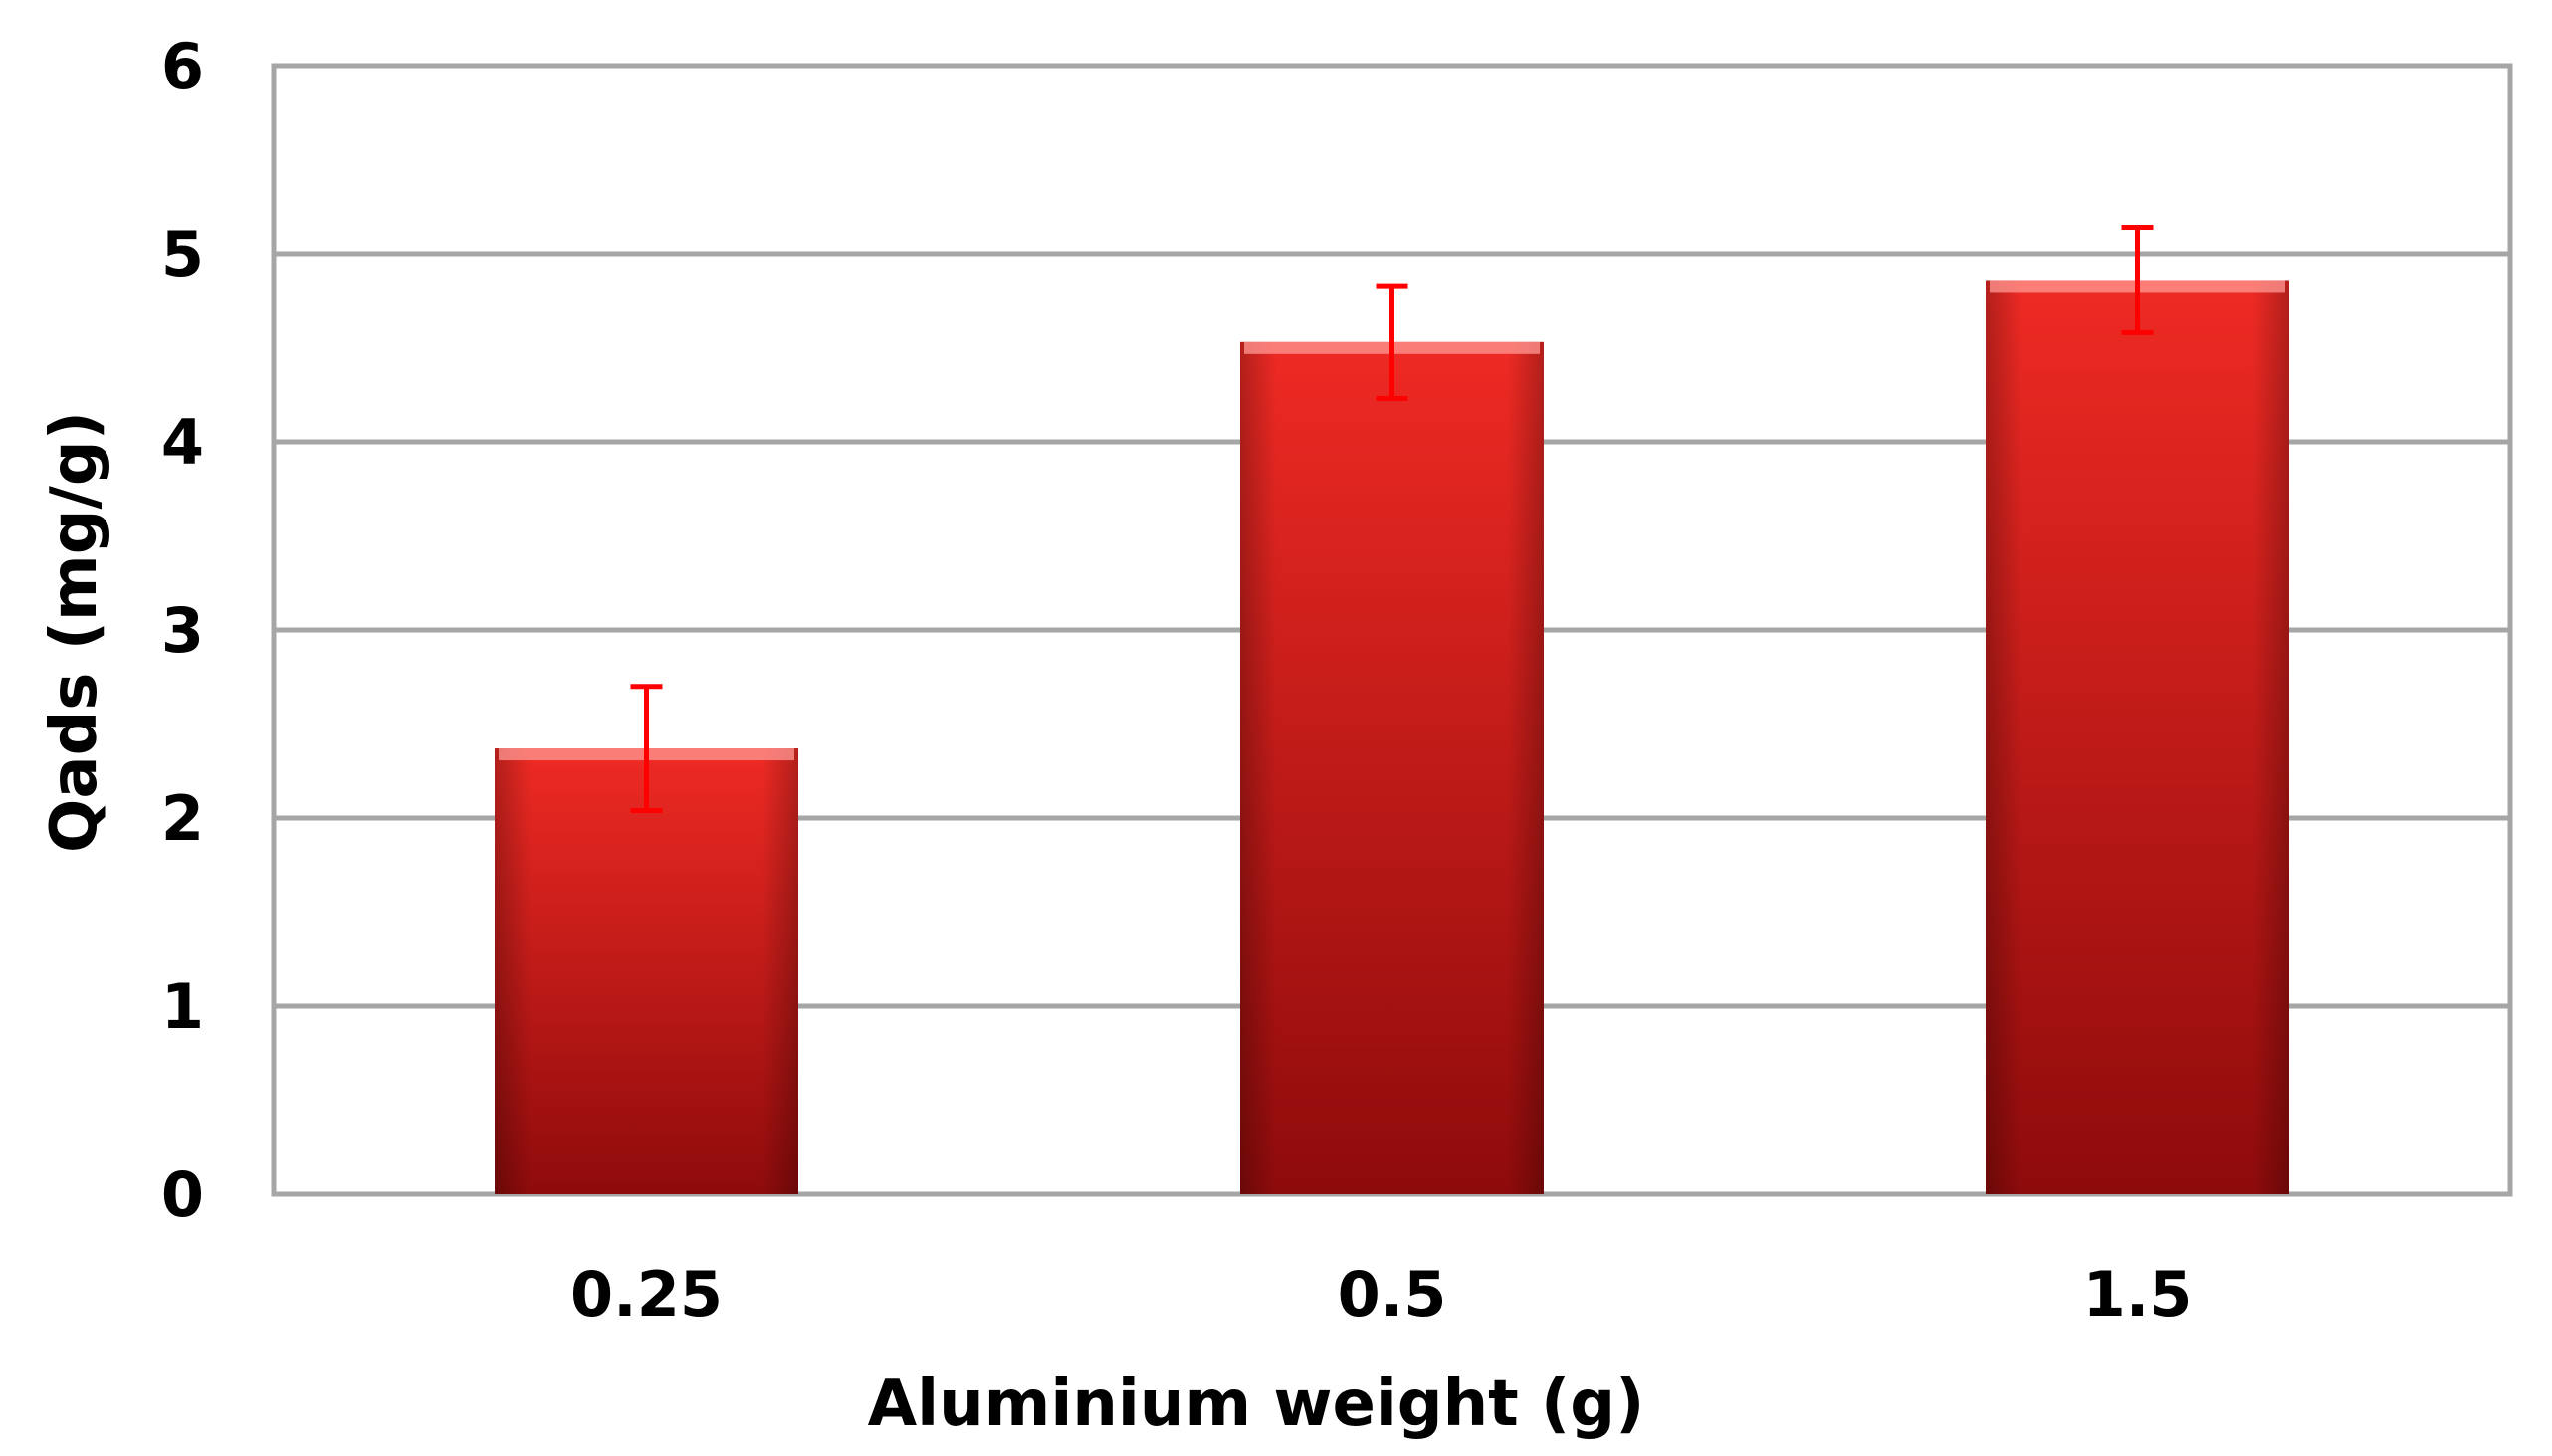  I want to click on y-tick-label: 3, so click(182, 630).